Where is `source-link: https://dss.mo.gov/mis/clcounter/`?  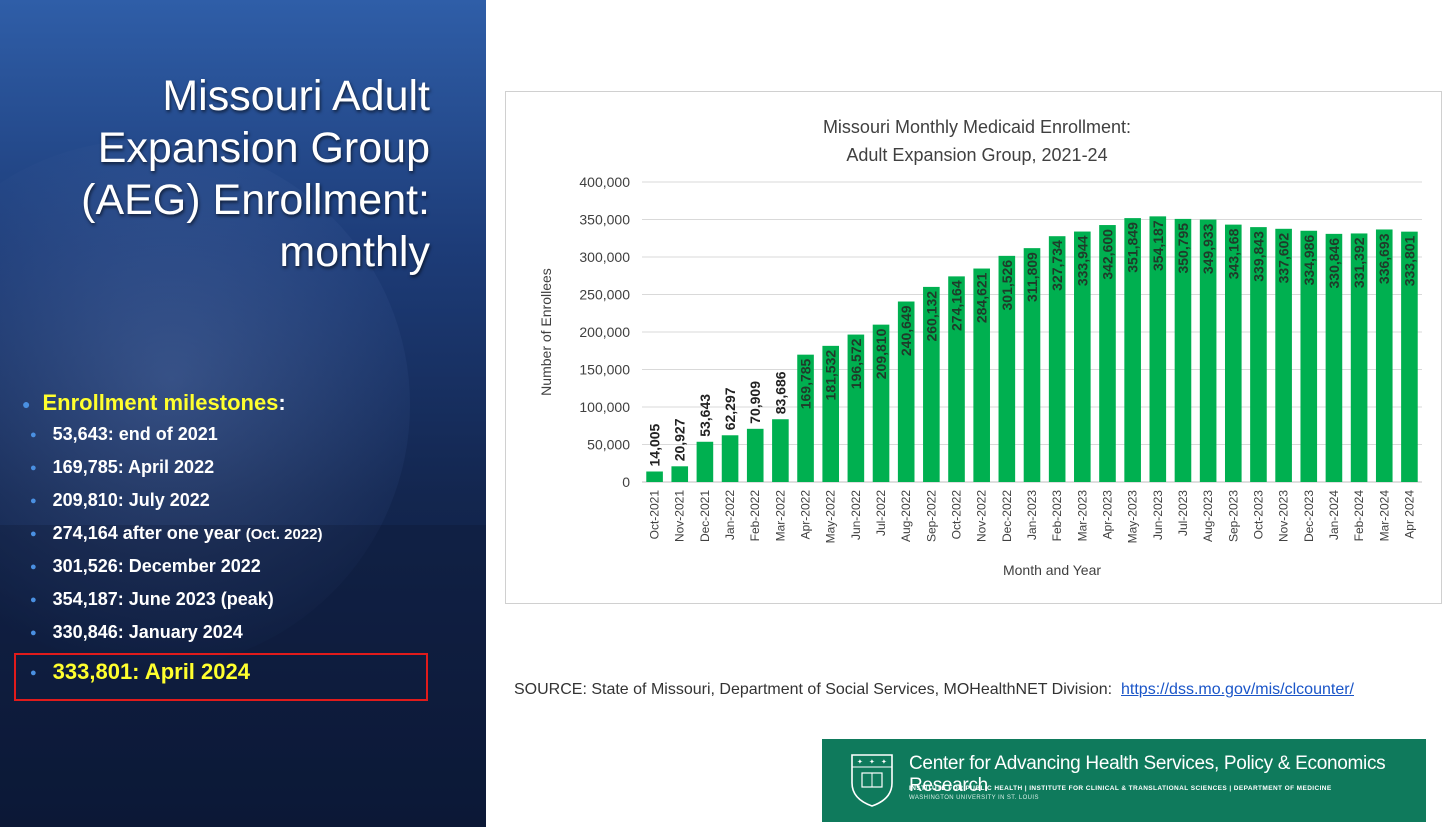
source-link: https://dss.mo.gov/mis/clcounter/ is located at coordinates (1237, 689).